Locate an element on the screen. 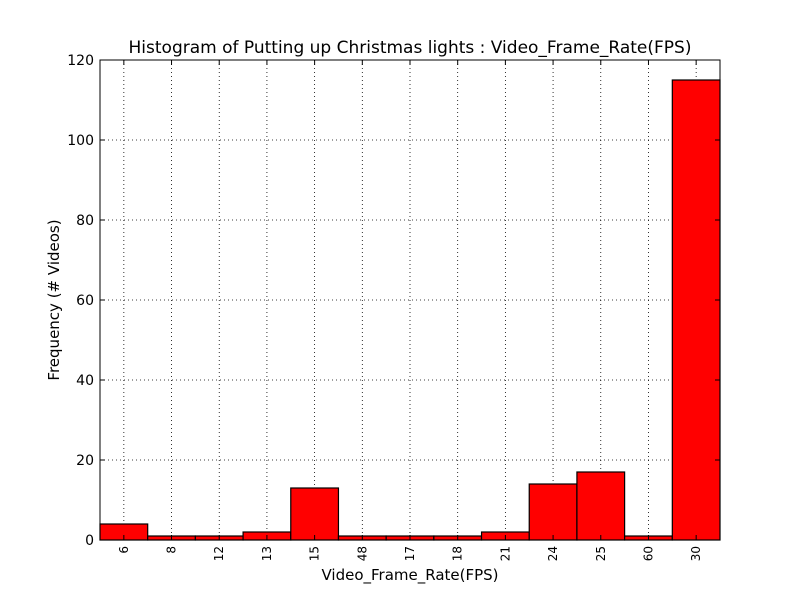 The height and width of the screenshot is (600, 800). x-tick-label: 6 is located at coordinates (124, 550).